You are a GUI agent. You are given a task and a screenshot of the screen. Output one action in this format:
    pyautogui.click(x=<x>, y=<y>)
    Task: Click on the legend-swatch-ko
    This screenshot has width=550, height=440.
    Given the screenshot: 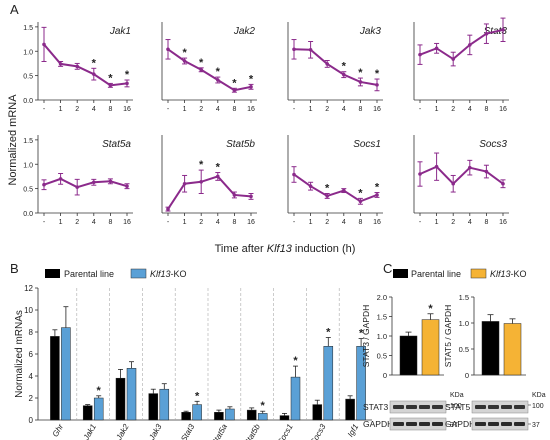 What is the action you would take?
    pyautogui.click(x=478, y=273)
    